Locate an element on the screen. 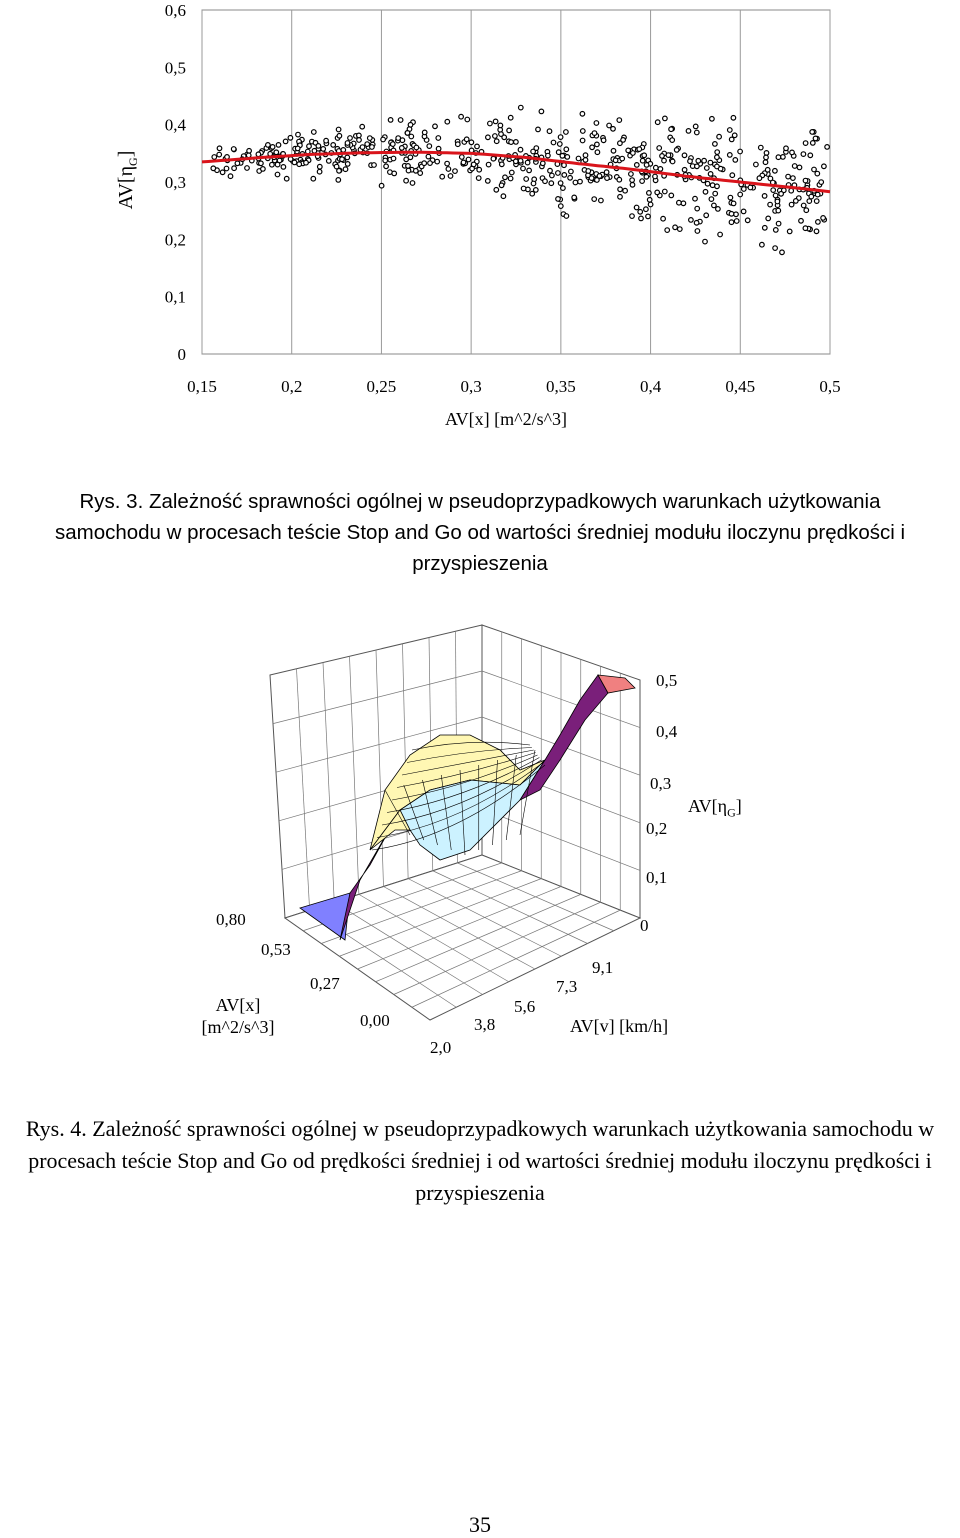 Image resolution: width=960 pixels, height=1538 pixels. surface-chart is located at coordinates (455, 822).